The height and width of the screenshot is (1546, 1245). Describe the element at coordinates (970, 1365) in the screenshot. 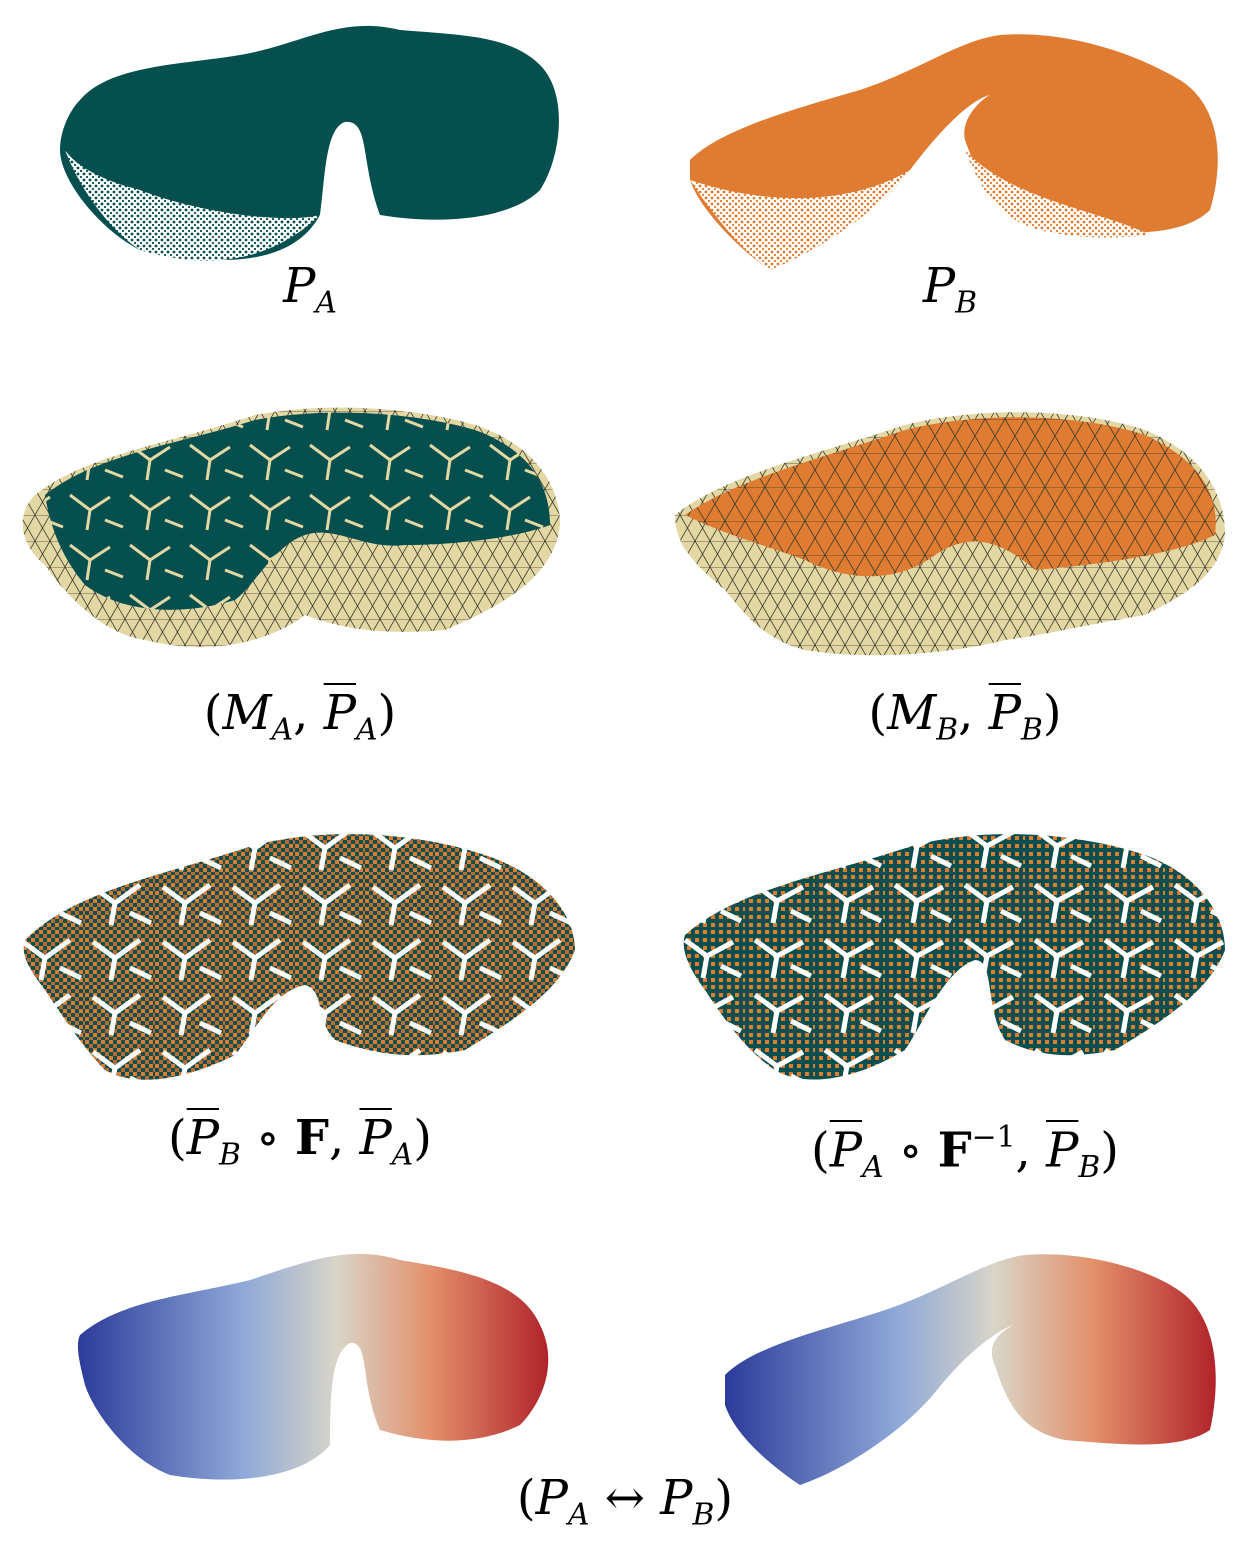

I see `correspondence-colored-pb` at that location.